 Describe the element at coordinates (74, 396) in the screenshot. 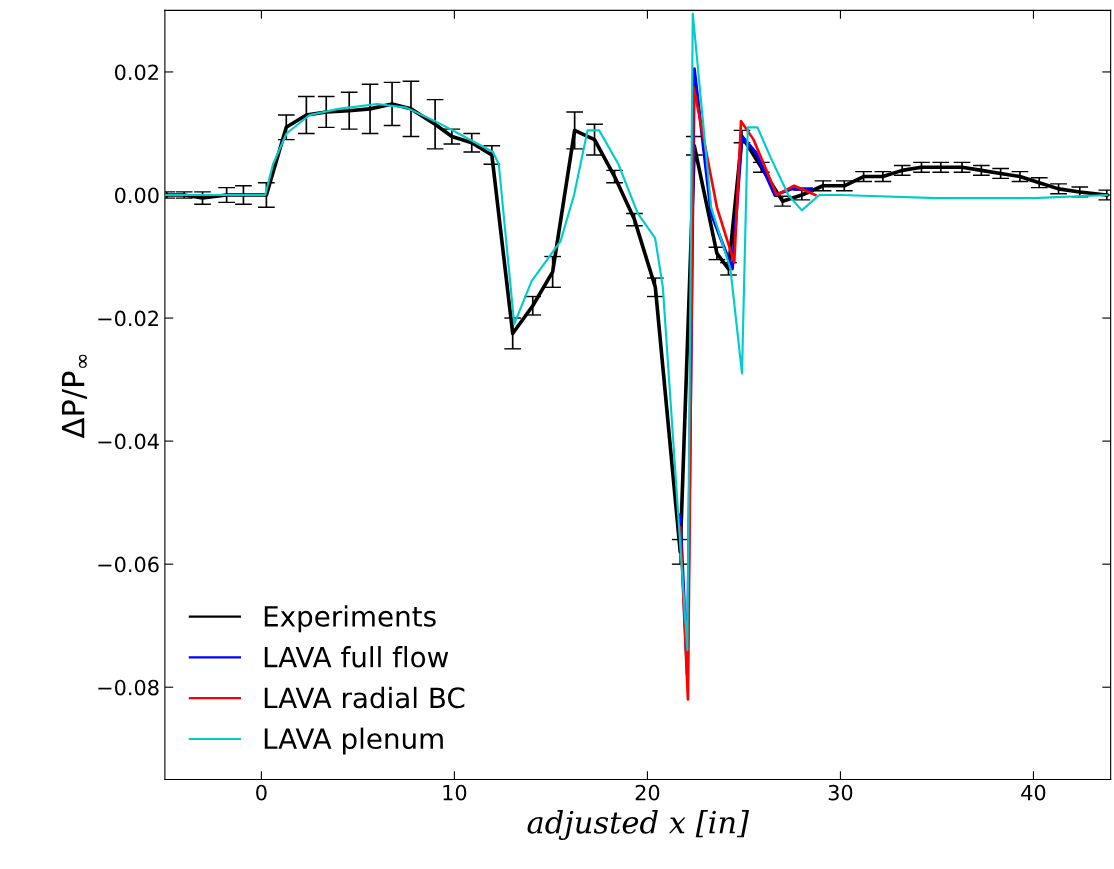

I see `y-axis-title: ΔP/P$_{∞}$` at that location.